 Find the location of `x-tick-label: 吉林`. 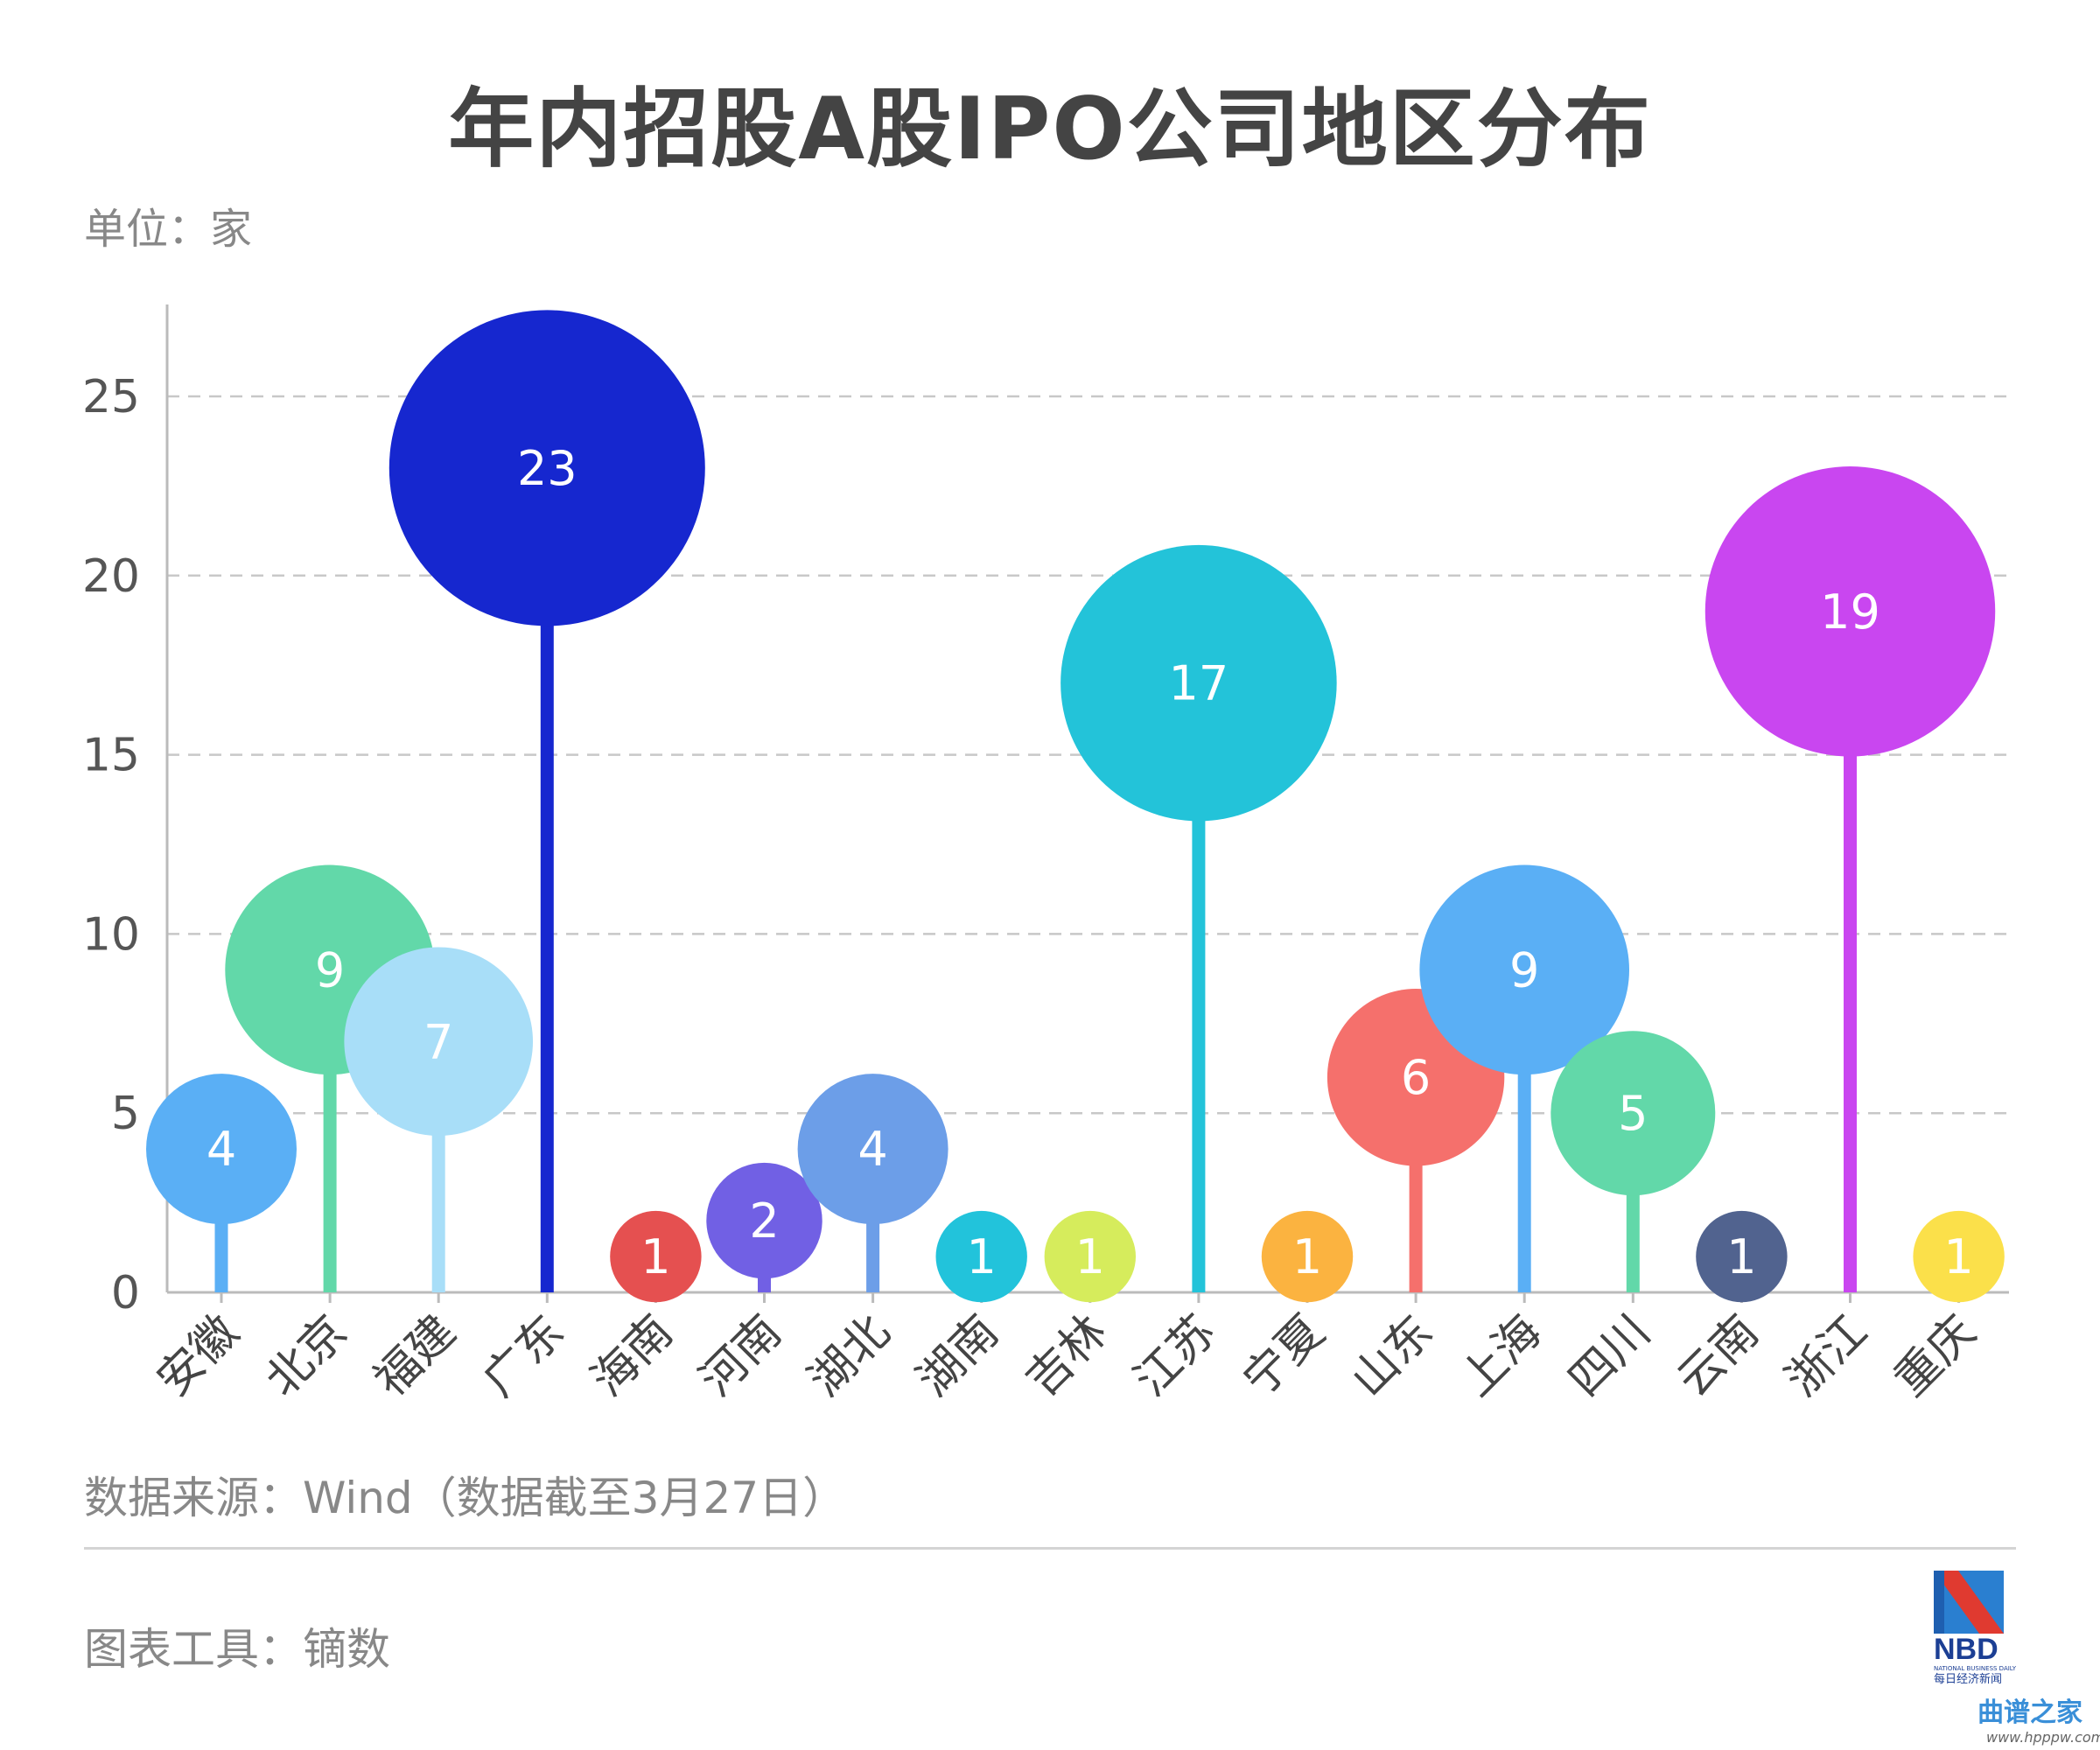

x-tick-label: 吉林 is located at coordinates (1066, 1356).